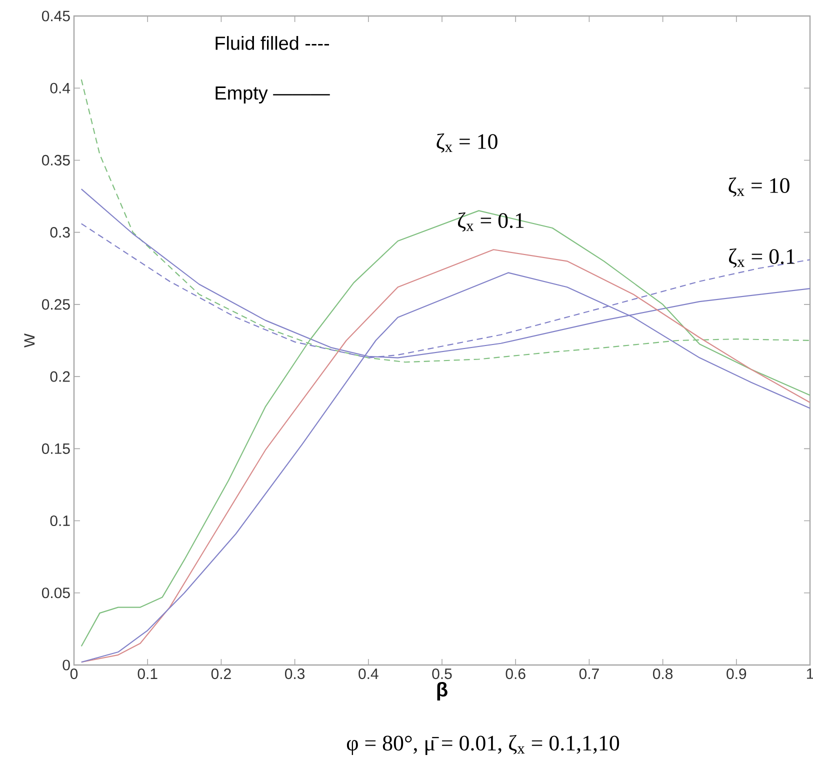  What do you see at coordinates (516, 674) in the screenshot?
I see `x-tick-label: 0.6` at bounding box center [516, 674].